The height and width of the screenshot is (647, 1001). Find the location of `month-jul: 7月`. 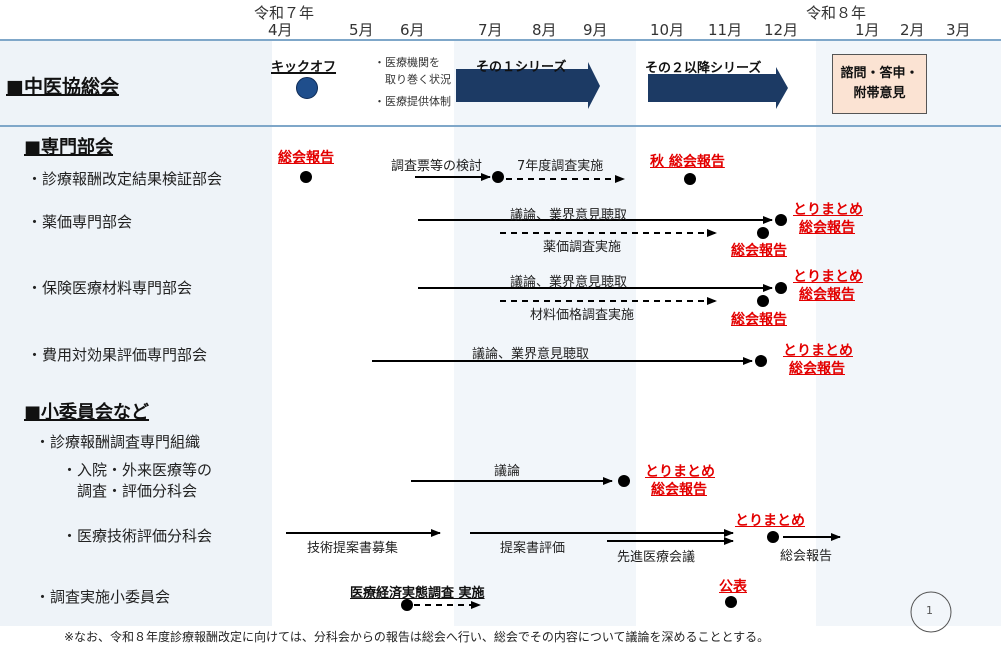

month-jul: 7月 is located at coordinates (490, 30).